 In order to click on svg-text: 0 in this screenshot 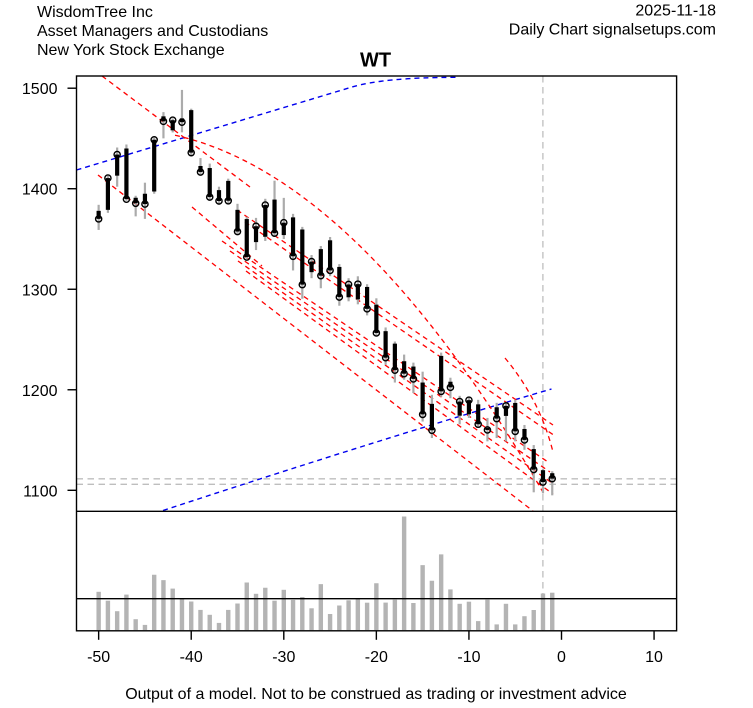, I will do `click(561, 657)`.